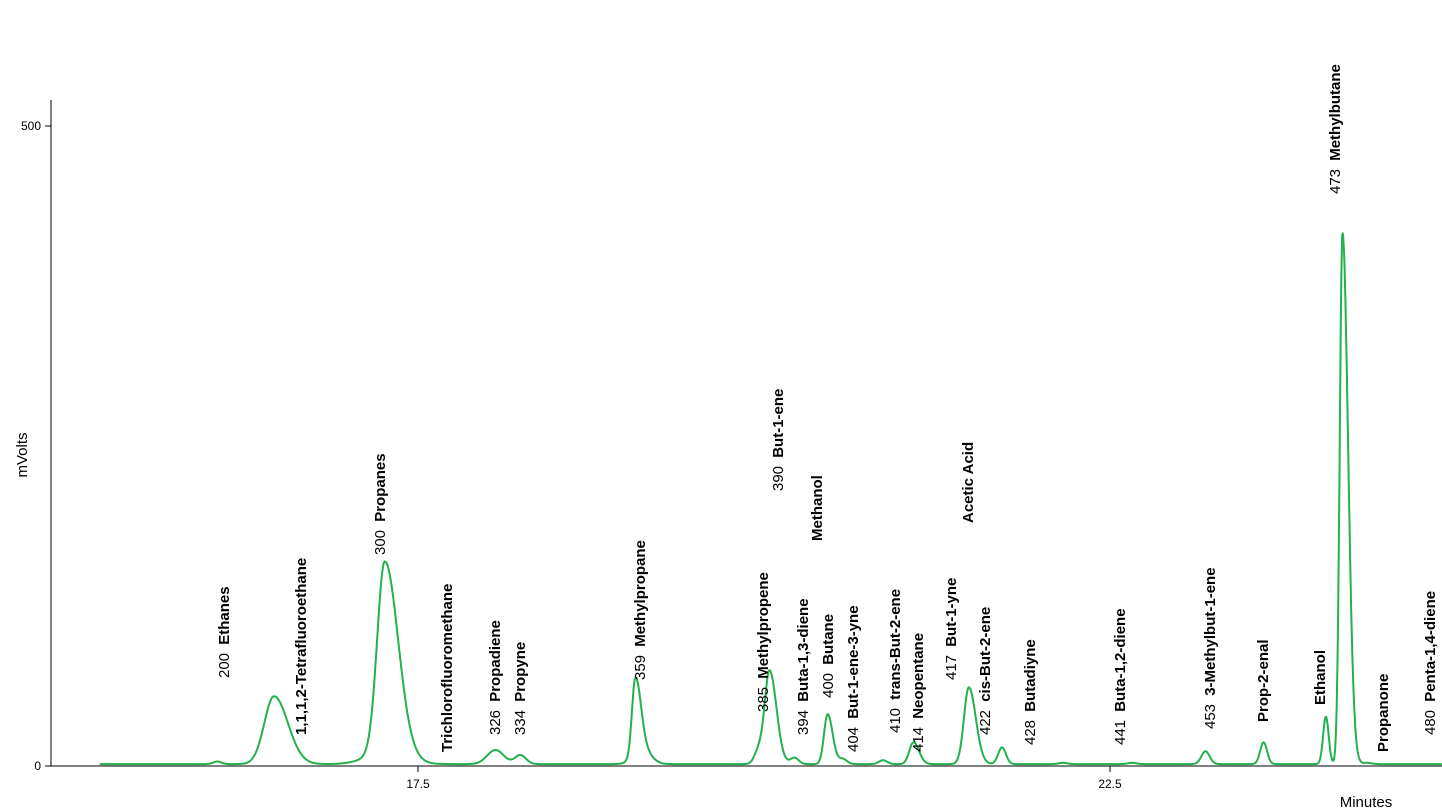  Describe the element at coordinates (951, 612) in the screenshot. I see `peak-name: But-1-yne` at that location.